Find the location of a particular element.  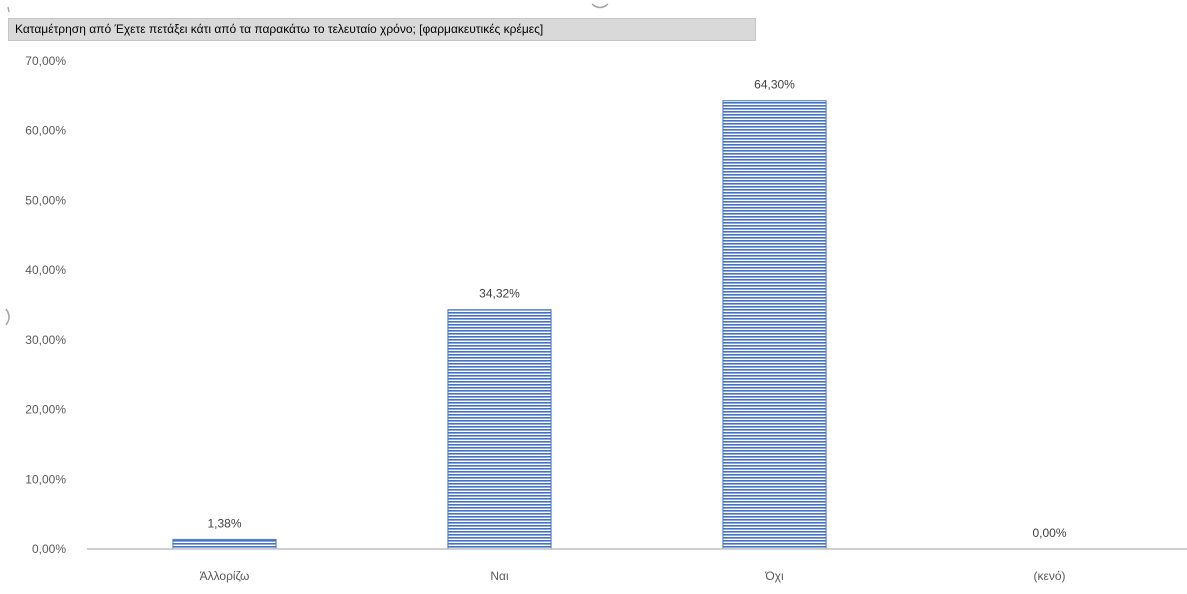

y-tick-label: 40,00% is located at coordinates (45, 270).